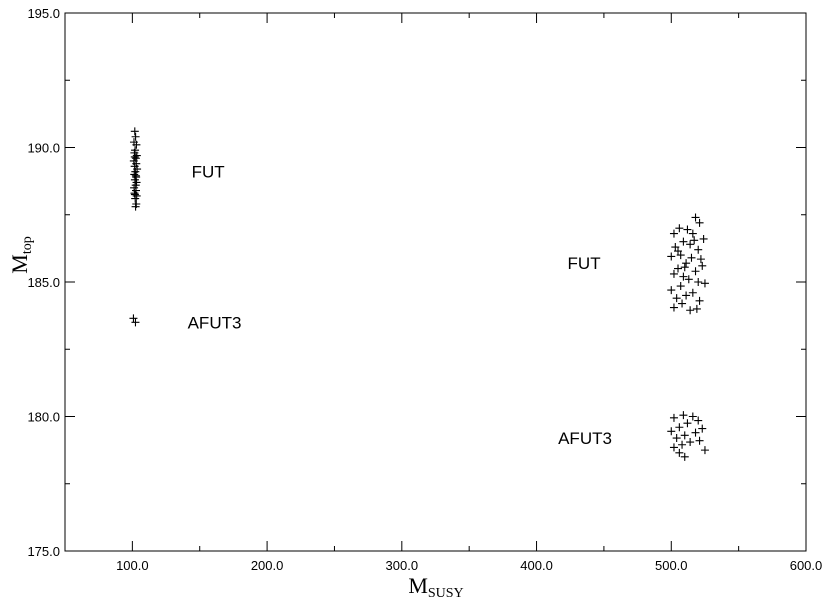 The width and height of the screenshot is (826, 600). I want to click on y-tick-label: 185.0, so click(43, 282).